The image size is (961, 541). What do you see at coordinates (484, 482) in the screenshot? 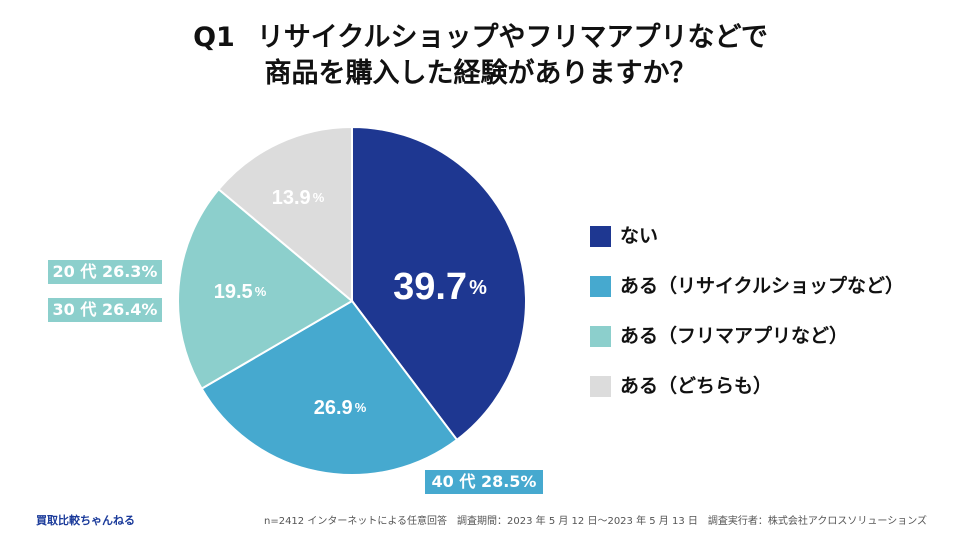
I see `callout-40s: 40 代 28.5%` at bounding box center [484, 482].